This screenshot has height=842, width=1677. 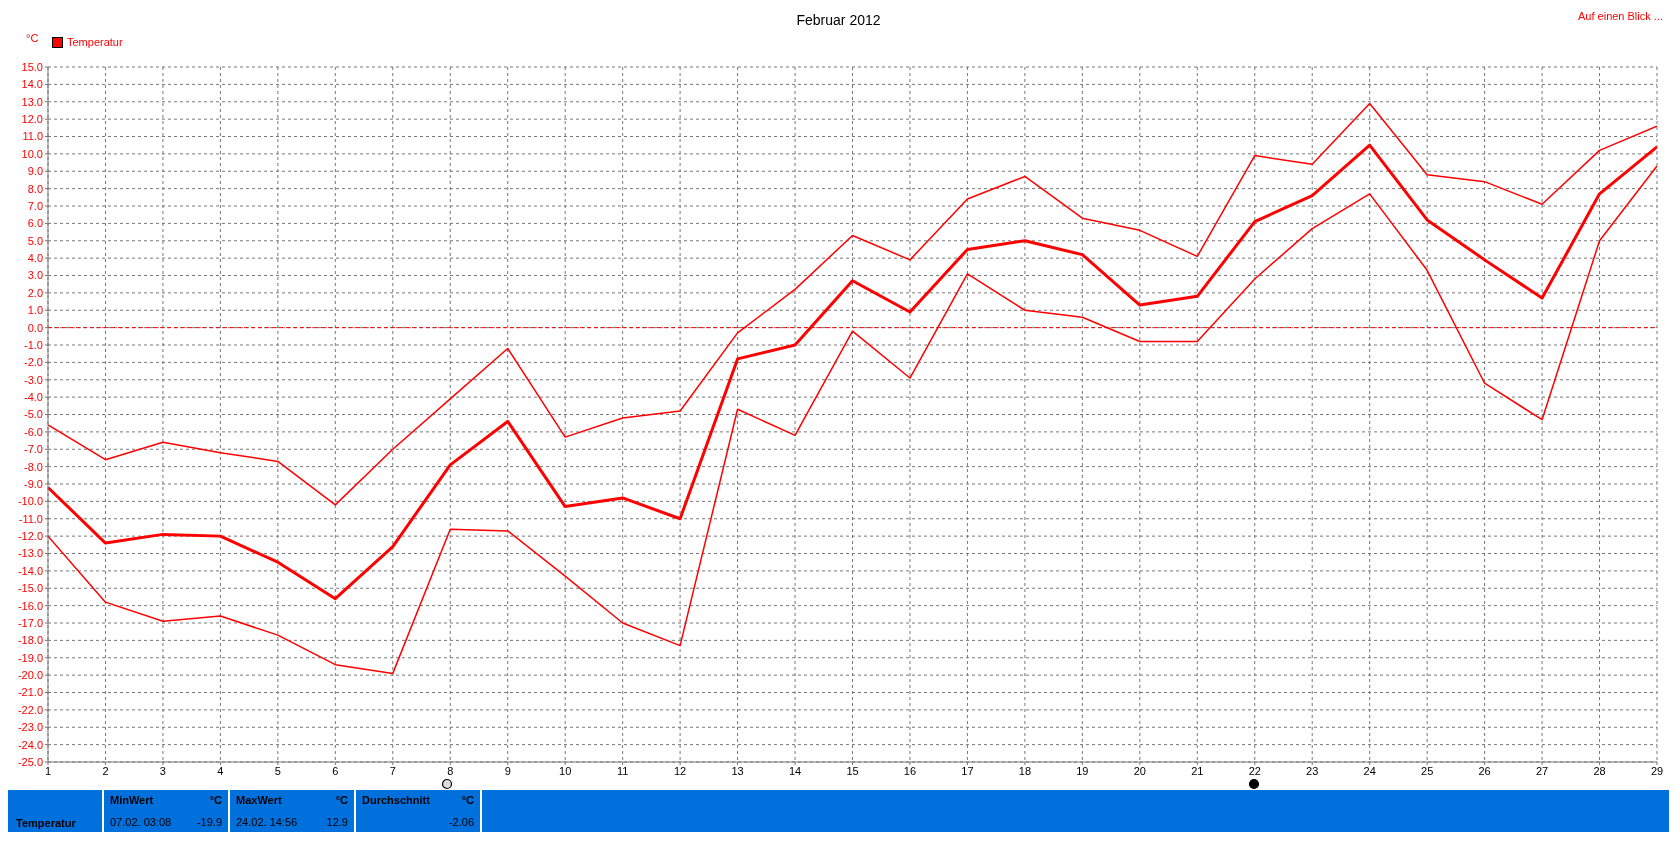 What do you see at coordinates (30, 675) in the screenshot?
I see `y-tick-label: -20.0` at bounding box center [30, 675].